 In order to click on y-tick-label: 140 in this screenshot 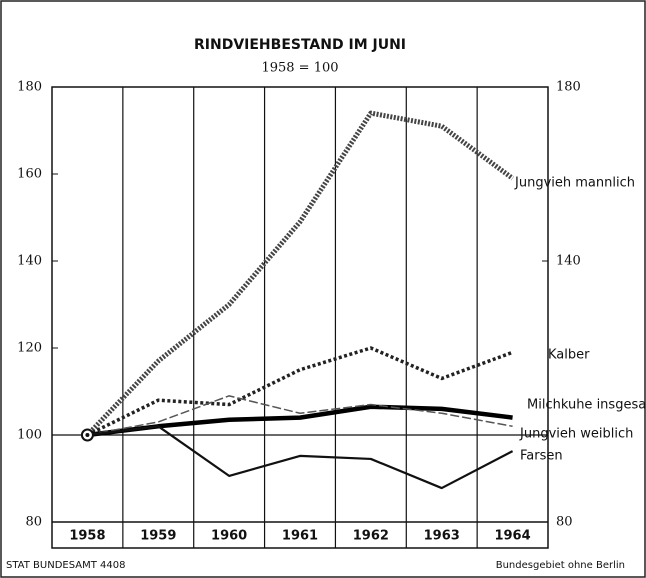, I will do `click(29, 261)`.